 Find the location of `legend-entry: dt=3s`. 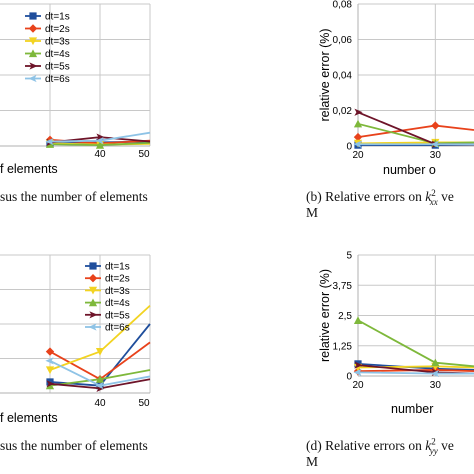

legend-entry: dt=3s is located at coordinates (107, 291).